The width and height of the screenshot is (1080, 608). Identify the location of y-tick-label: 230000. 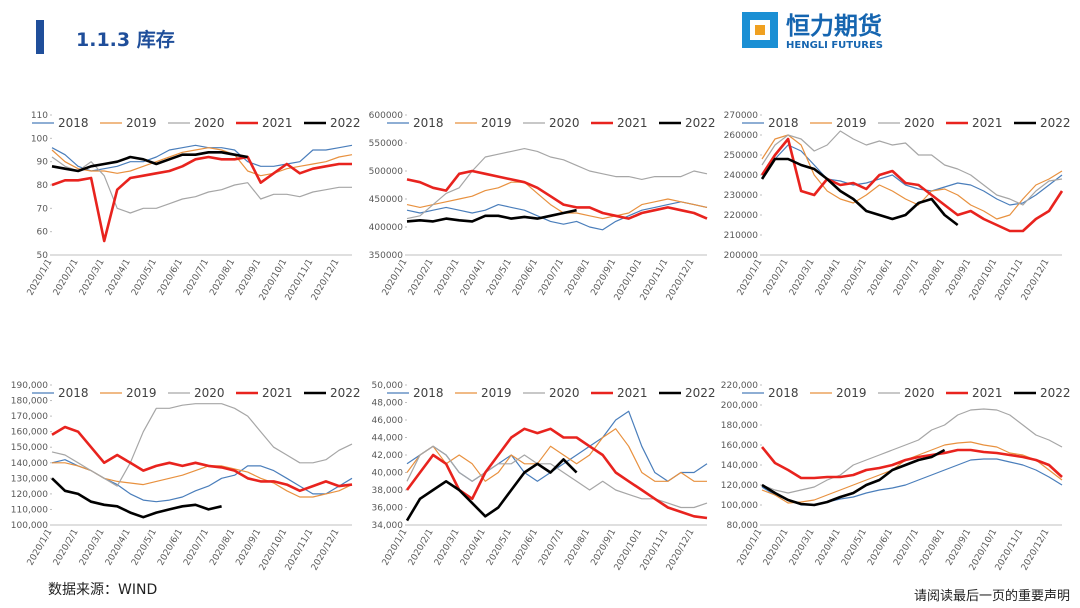
(741, 196).